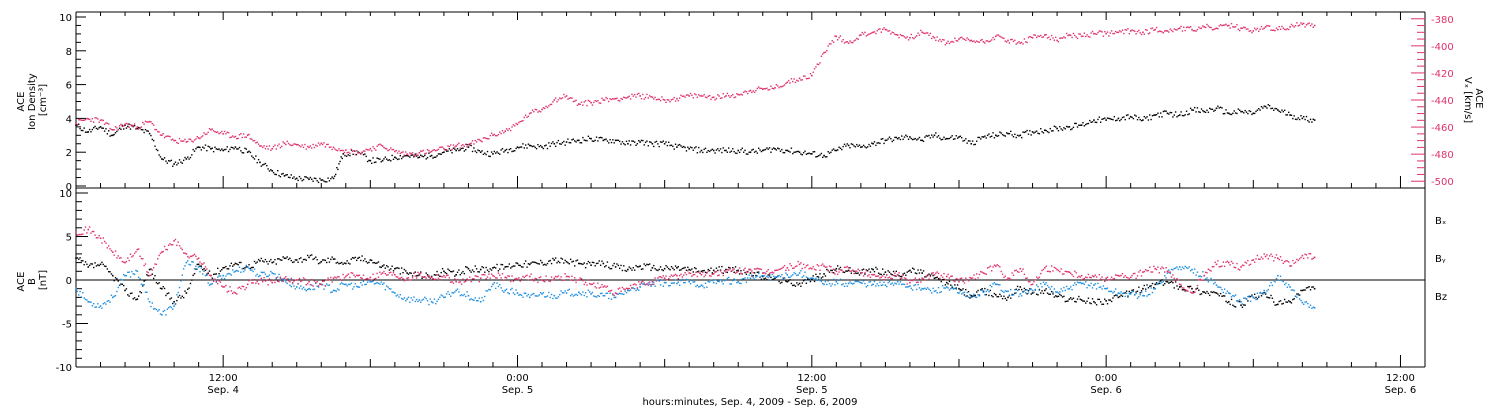  What do you see at coordinates (1442, 74) in the screenshot?
I see `vx-tick-label: -420` at bounding box center [1442, 74].